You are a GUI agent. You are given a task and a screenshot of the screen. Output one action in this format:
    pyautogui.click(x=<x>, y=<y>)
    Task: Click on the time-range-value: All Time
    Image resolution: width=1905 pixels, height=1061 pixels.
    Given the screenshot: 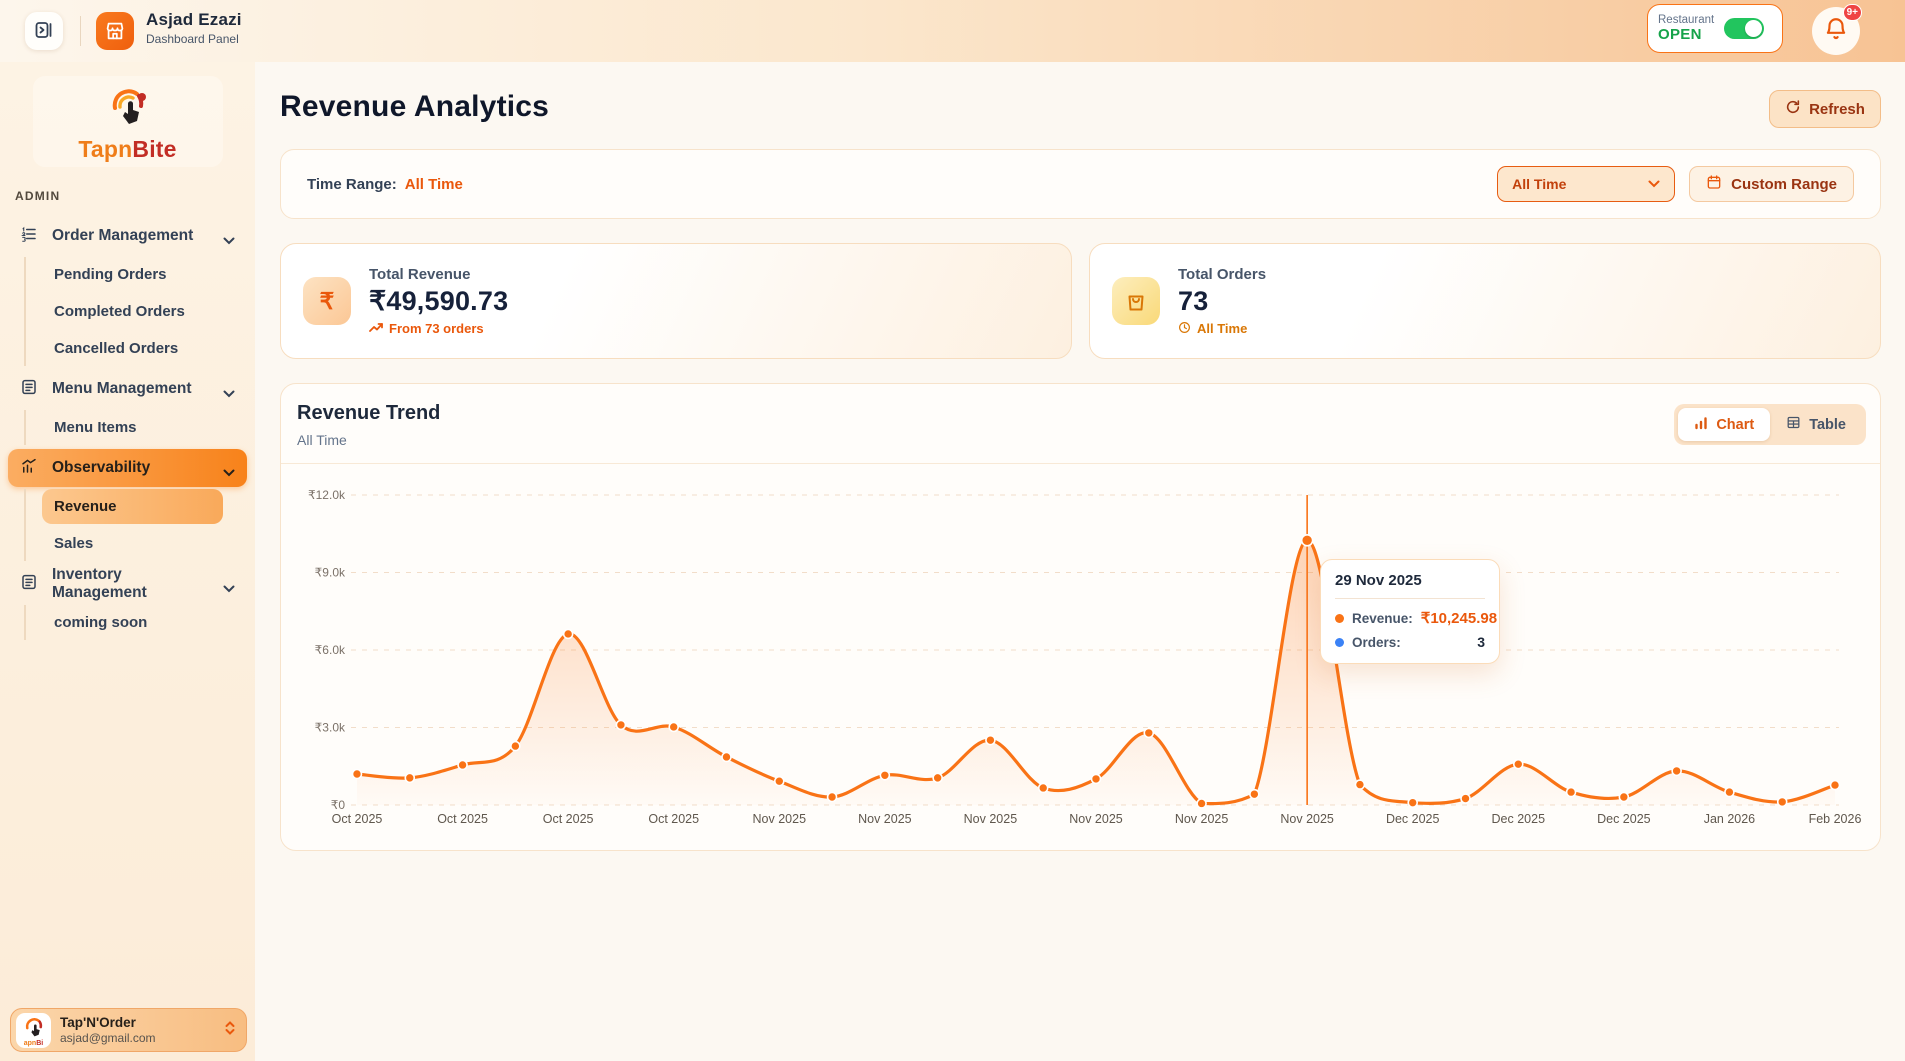 What is the action you would take?
    pyautogui.click(x=433, y=184)
    